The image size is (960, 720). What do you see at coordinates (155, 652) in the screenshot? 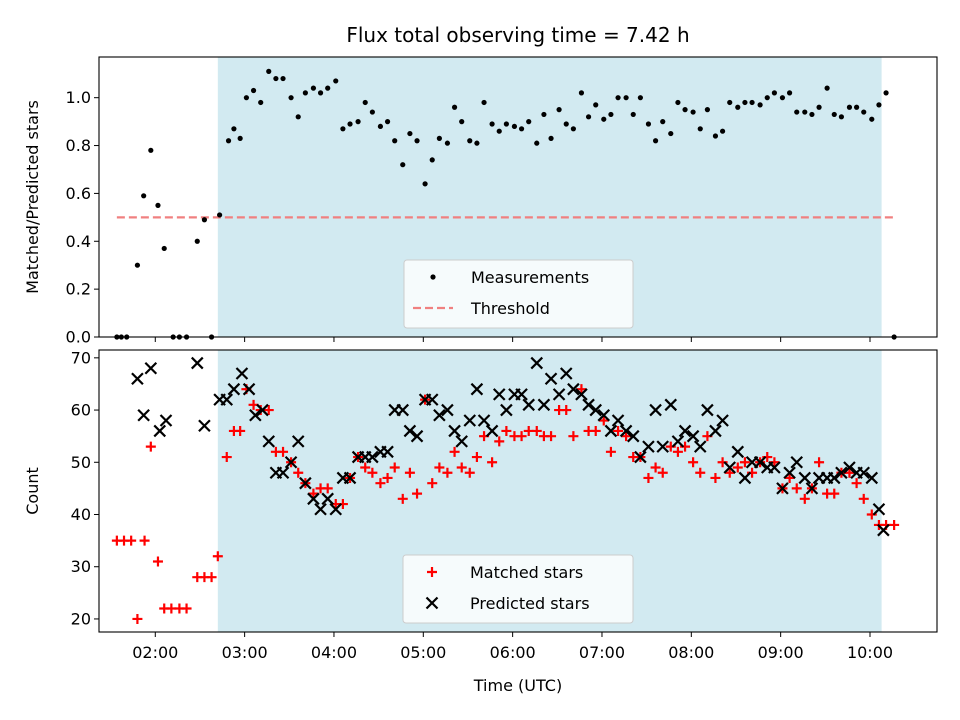
I see `x-tick-label: 02:00` at bounding box center [155, 652].